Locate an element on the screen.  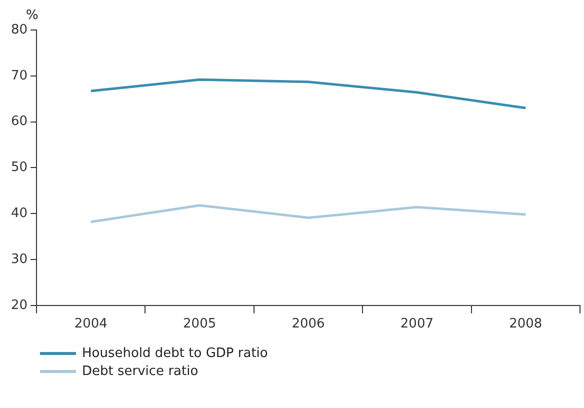
x-tick-label: 2008 is located at coordinates (525, 324).